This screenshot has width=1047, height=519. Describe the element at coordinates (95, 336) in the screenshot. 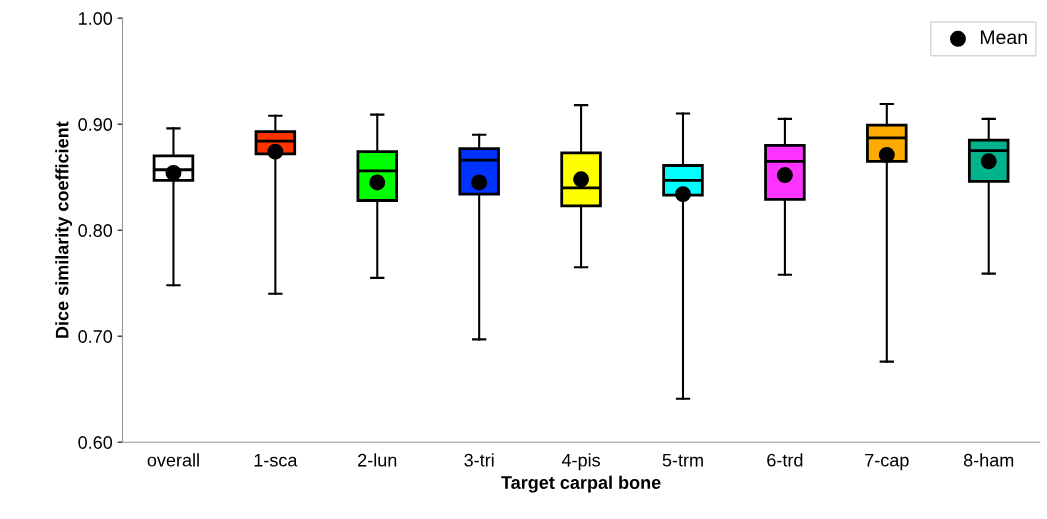

I see `y-tick-label: 0.70` at that location.